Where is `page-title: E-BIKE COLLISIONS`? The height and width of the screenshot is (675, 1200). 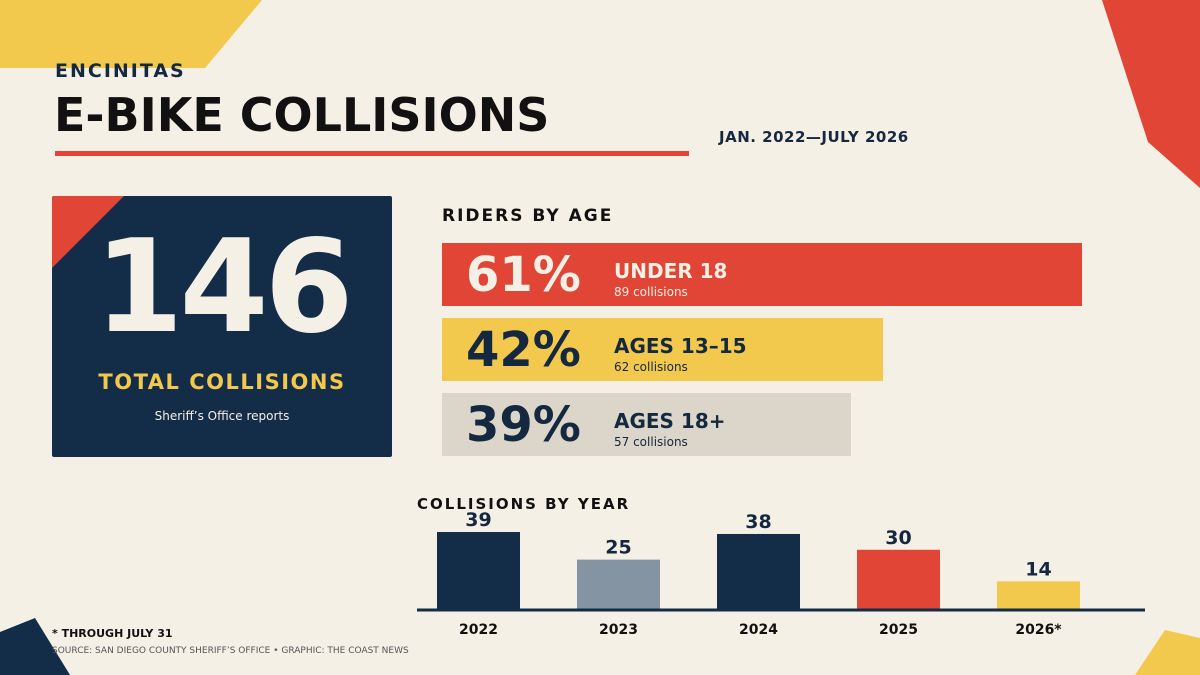 page-title: E-BIKE COLLISIONS is located at coordinates (302, 115).